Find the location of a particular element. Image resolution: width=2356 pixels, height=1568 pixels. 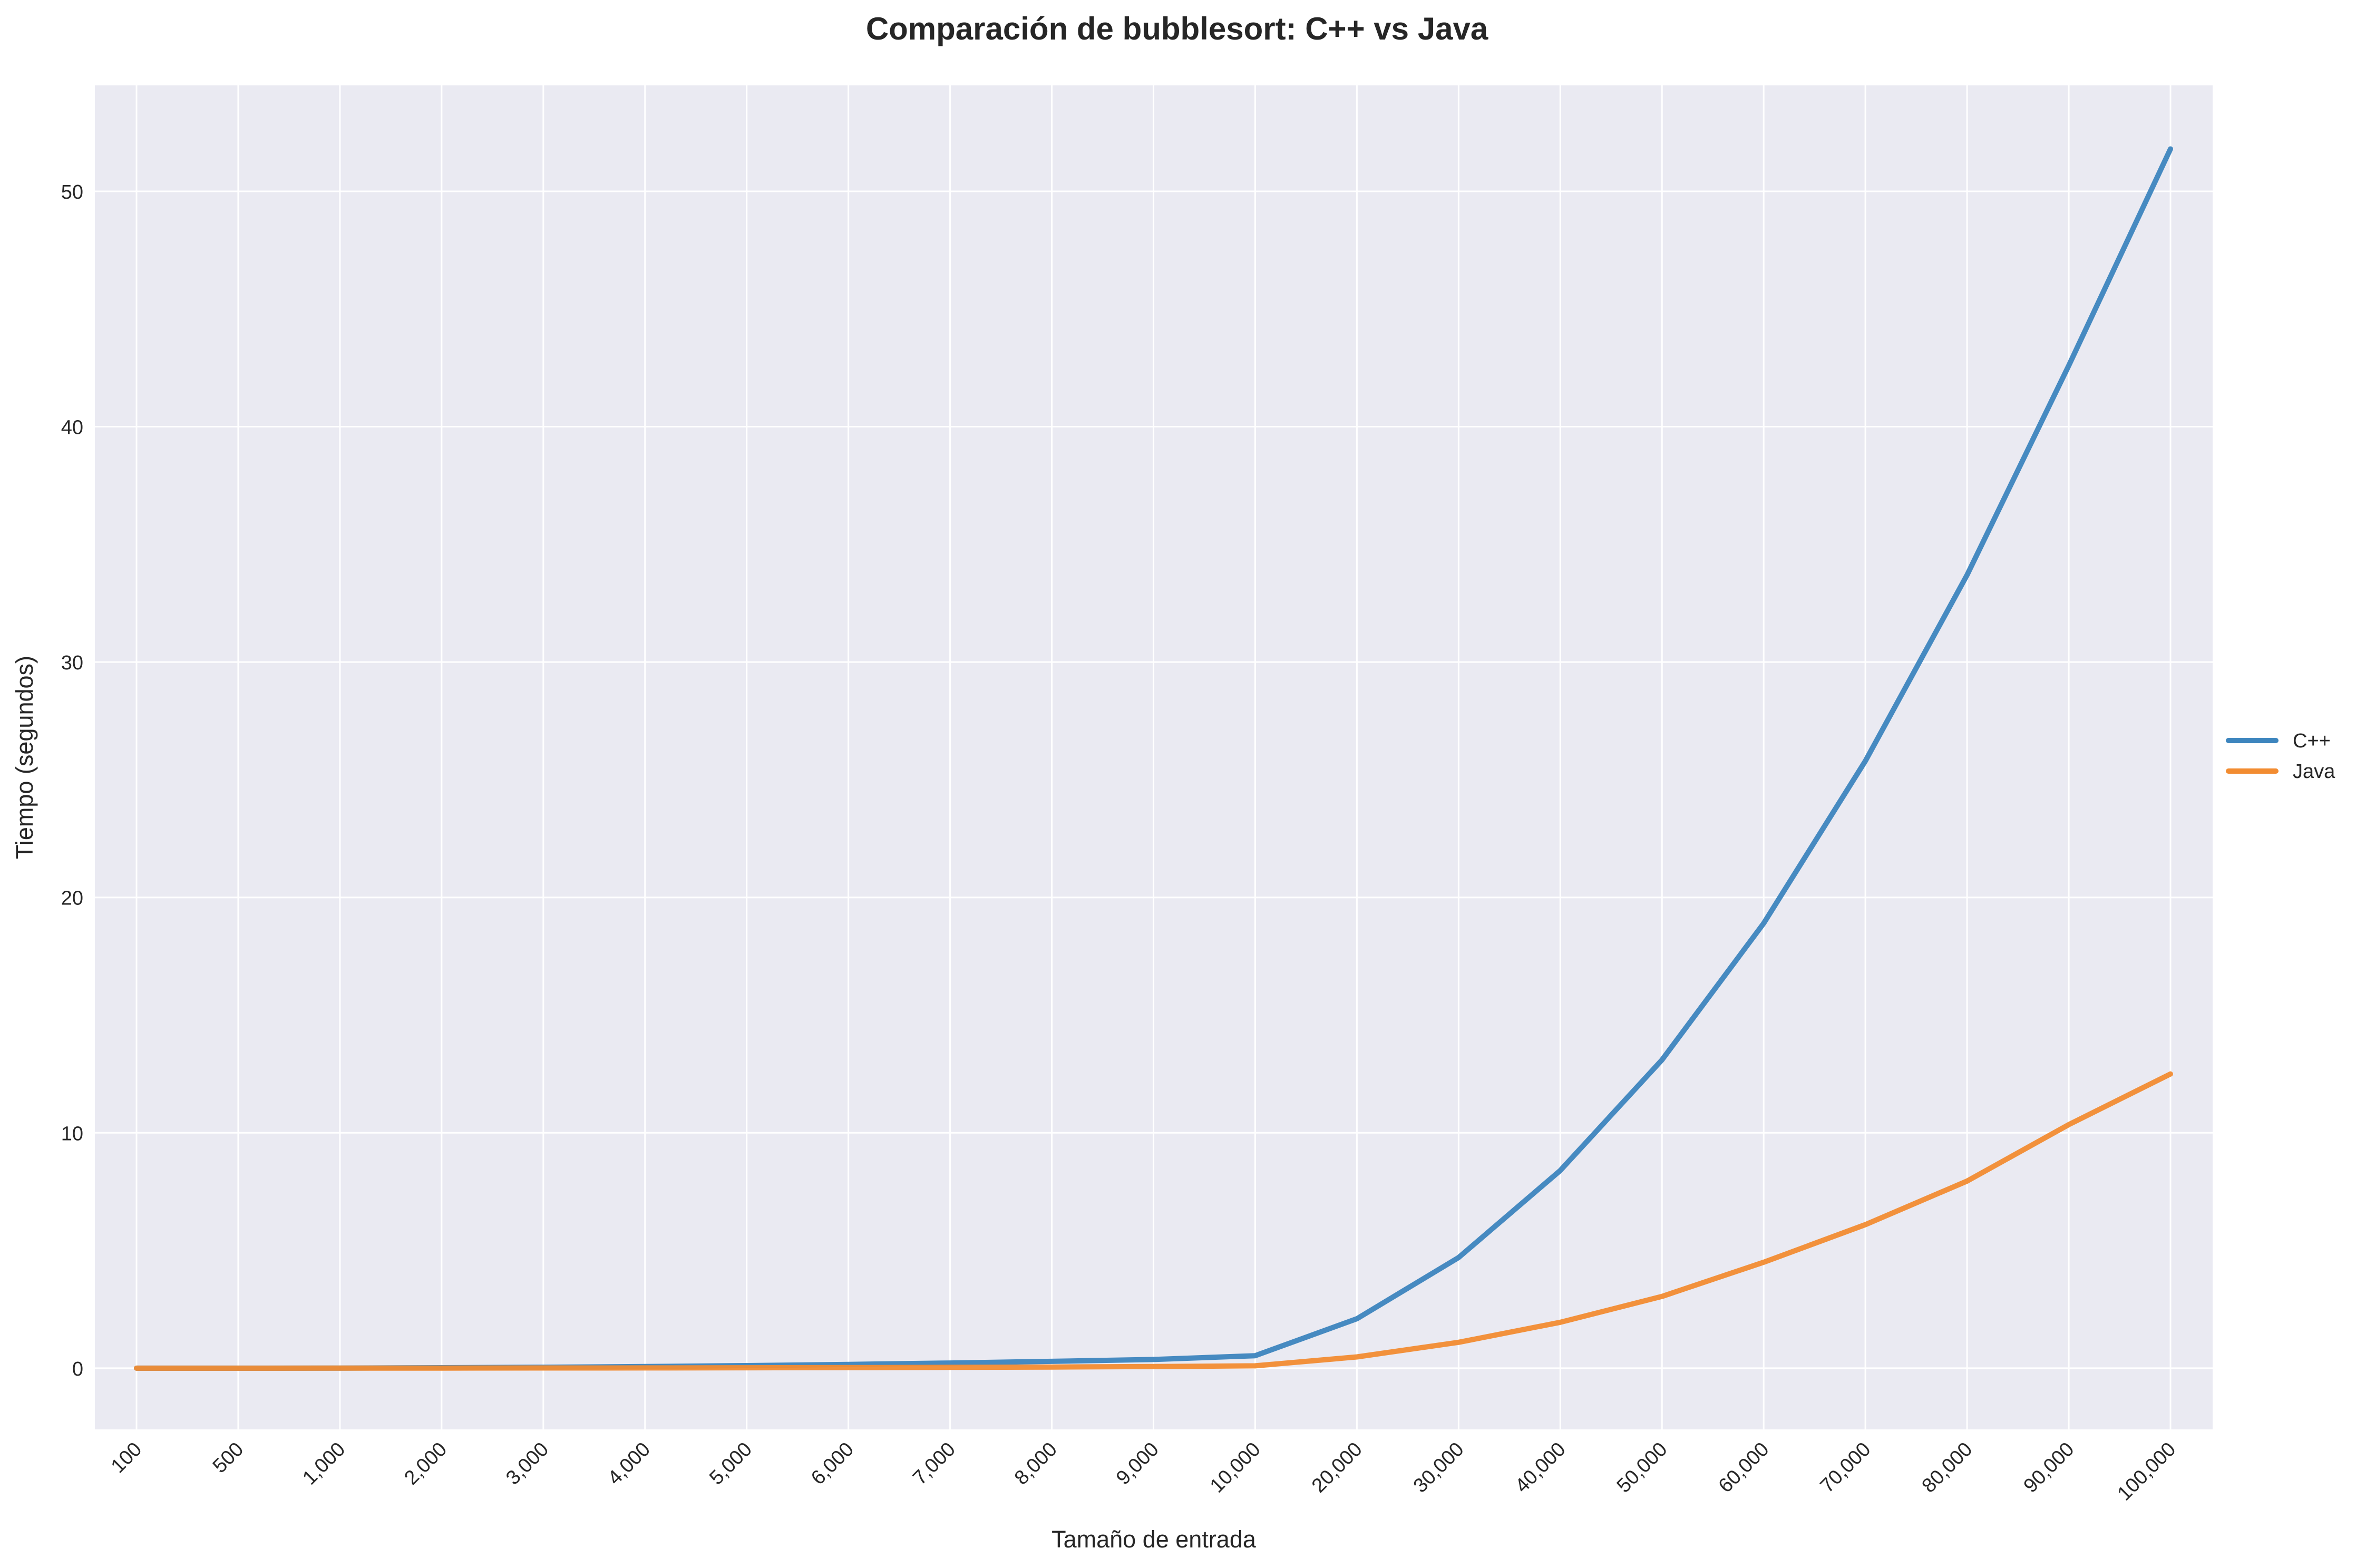

x-tick-label: 50,000 is located at coordinates (1642, 1468).